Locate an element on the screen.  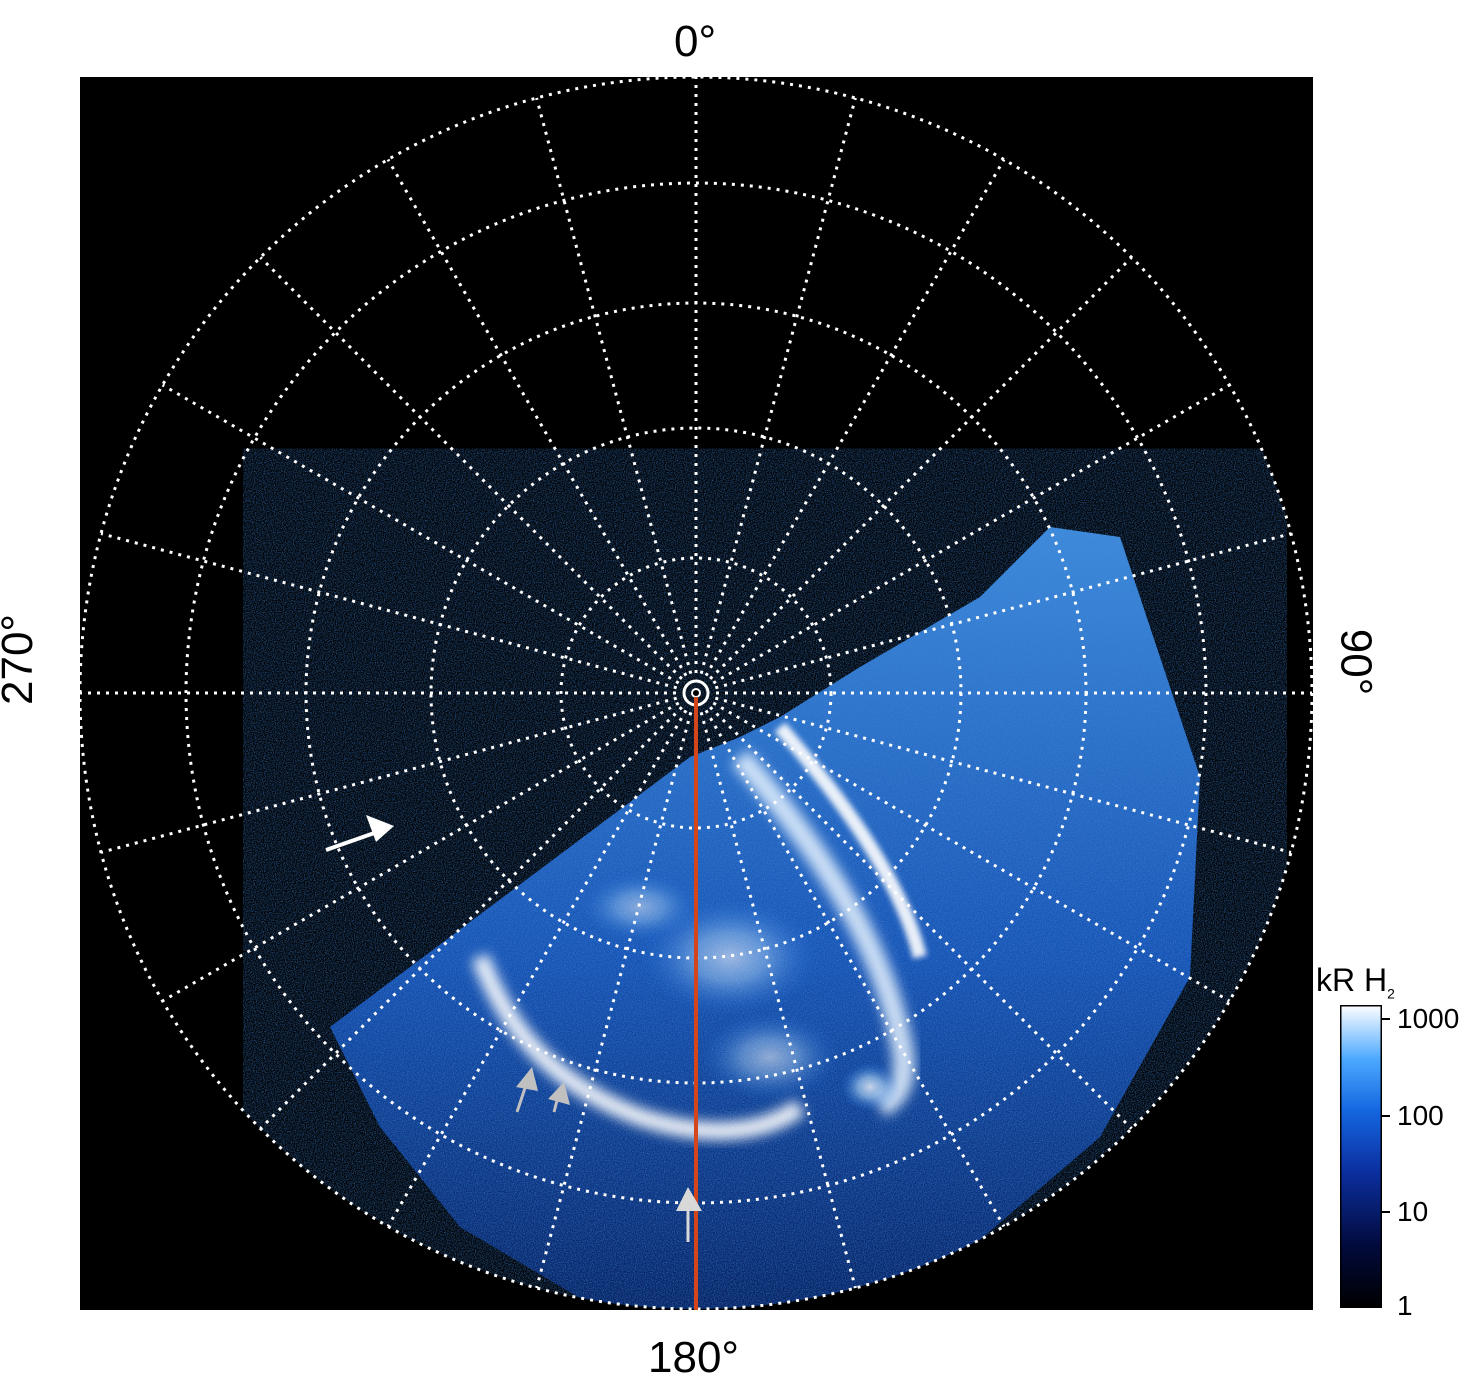
label-90-deg: 90° is located at coordinates (1356, 662).